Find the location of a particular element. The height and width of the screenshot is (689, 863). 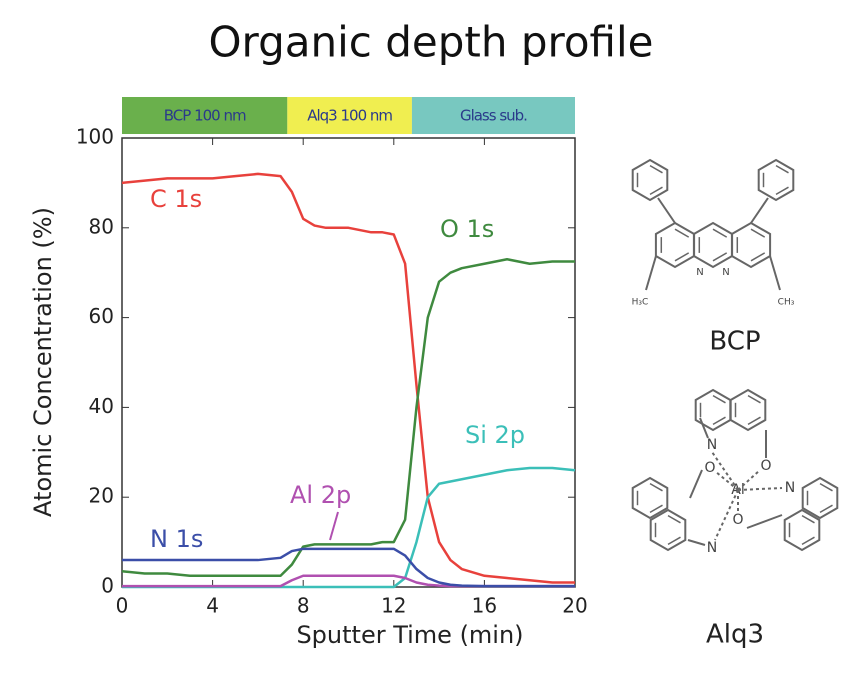

series-label: C 1s is located at coordinates (176, 199).